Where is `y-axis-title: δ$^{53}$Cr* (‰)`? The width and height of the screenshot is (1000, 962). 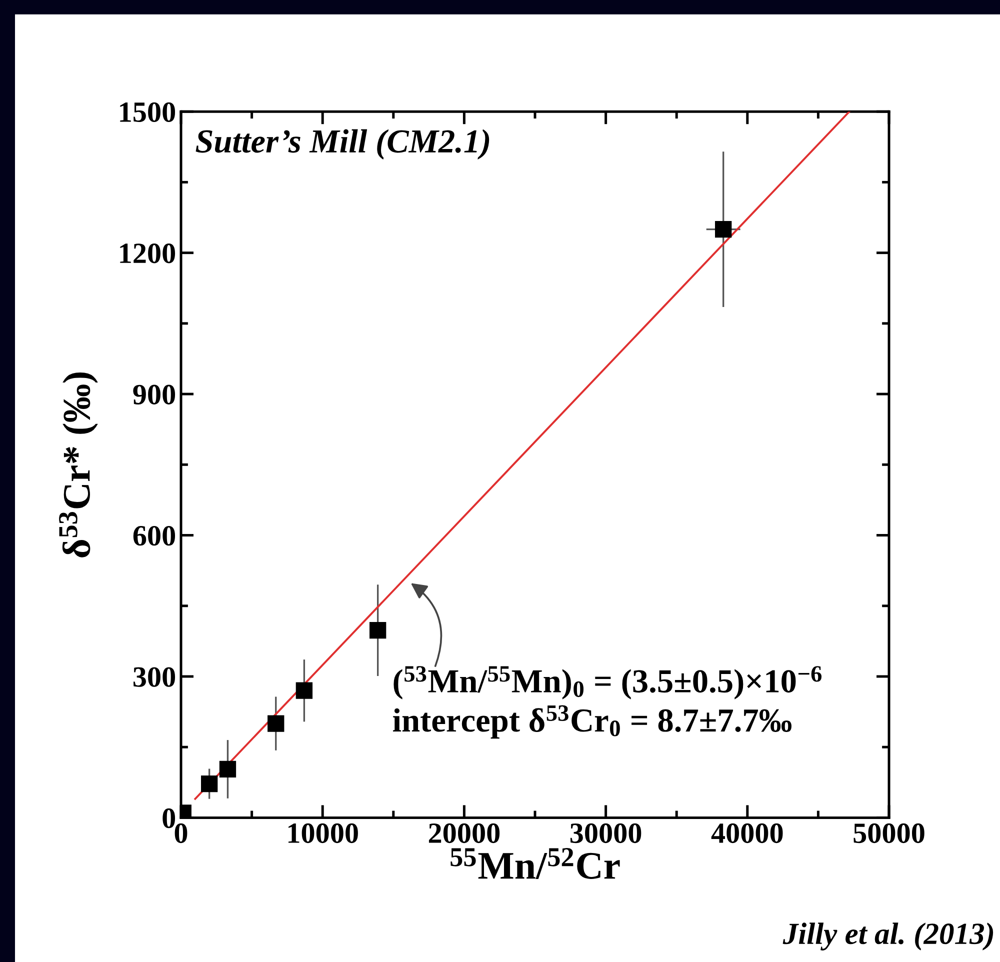 y-axis-title: δ$^{53}$Cr* (‰) is located at coordinates (78, 465).